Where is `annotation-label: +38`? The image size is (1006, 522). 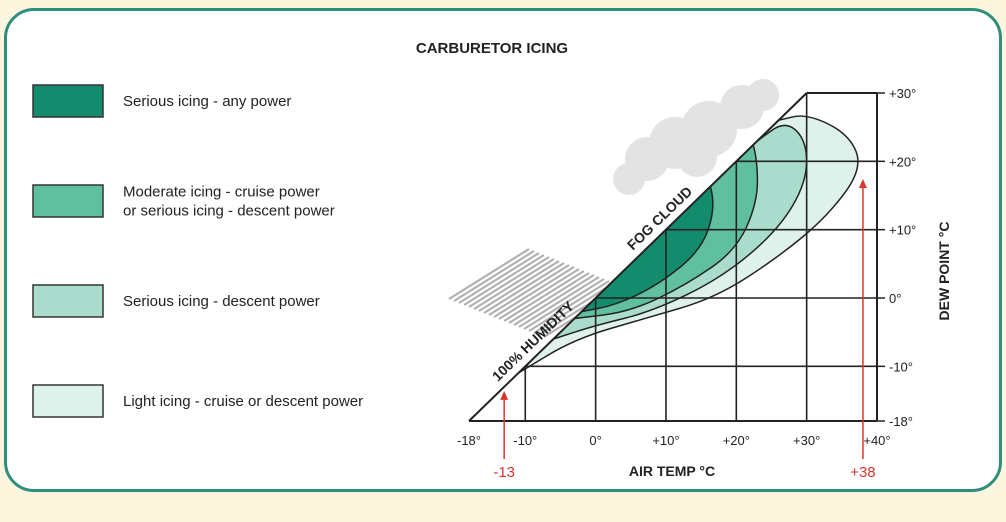
annotation-label: +38 is located at coordinates (862, 472).